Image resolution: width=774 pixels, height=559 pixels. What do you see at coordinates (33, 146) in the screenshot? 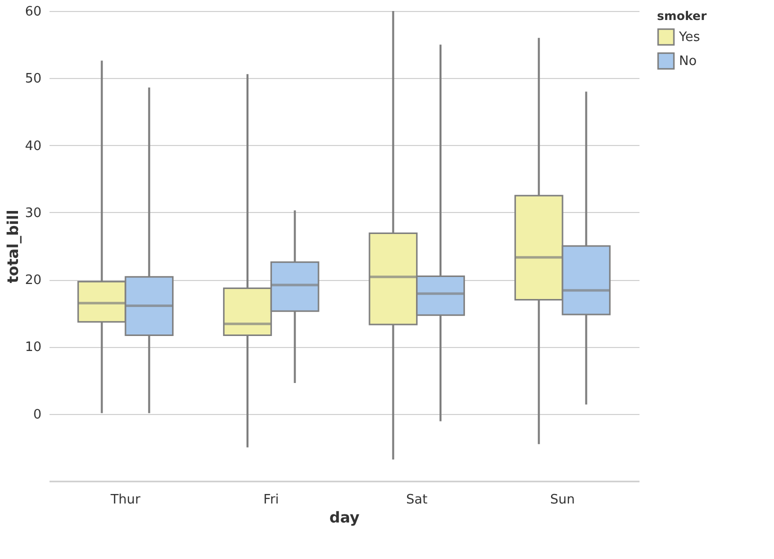
I see `y-tick-label: 40` at bounding box center [33, 146].